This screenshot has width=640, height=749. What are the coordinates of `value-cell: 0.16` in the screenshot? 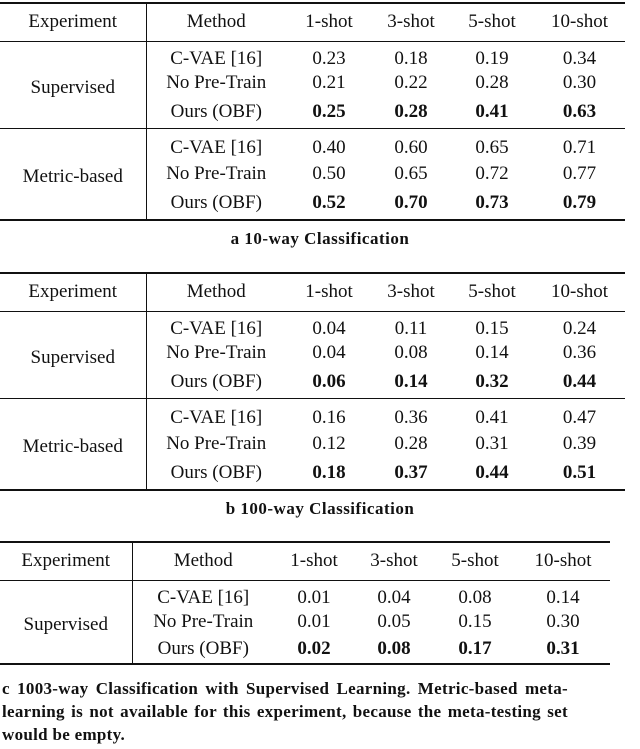 It's located at (329, 417).